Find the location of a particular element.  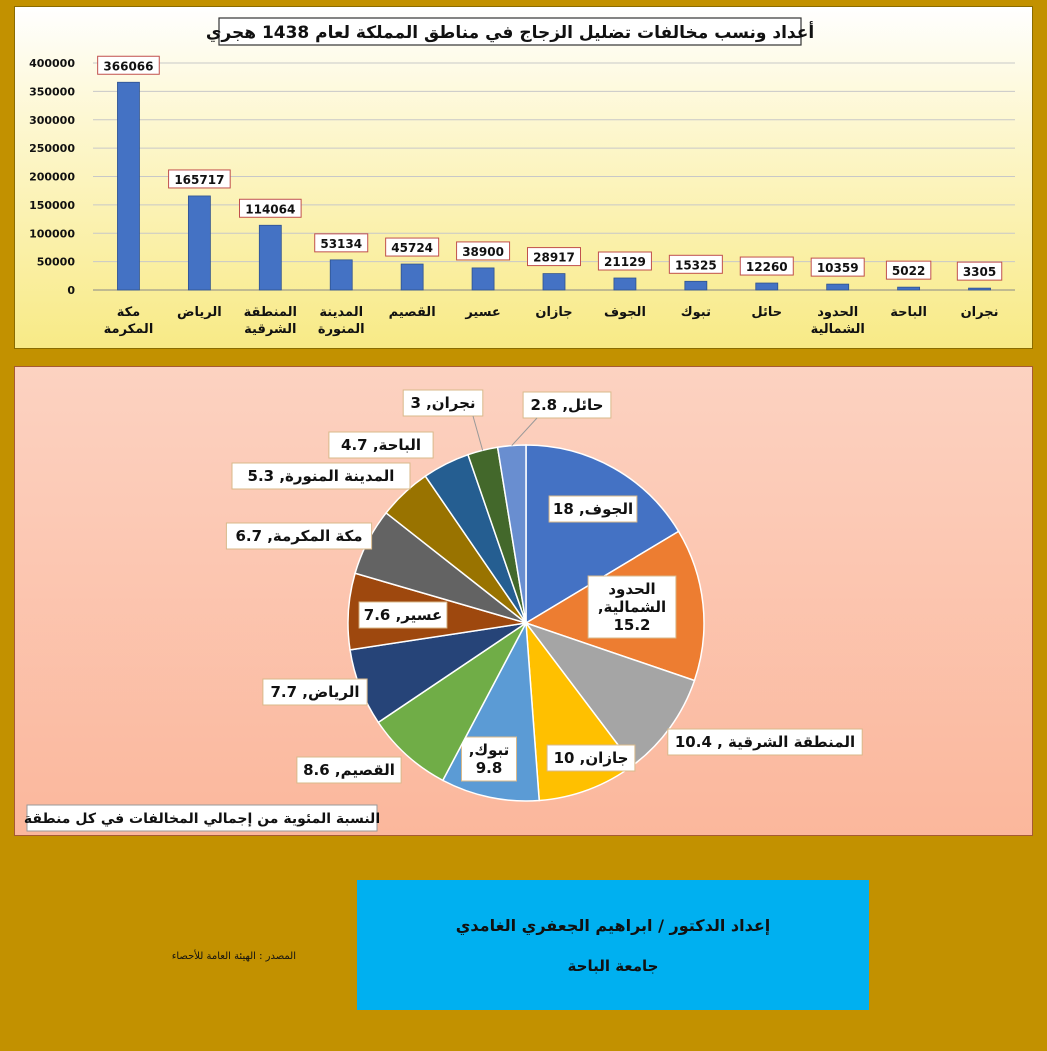

pie-title-box is located at coordinates (202, 818).